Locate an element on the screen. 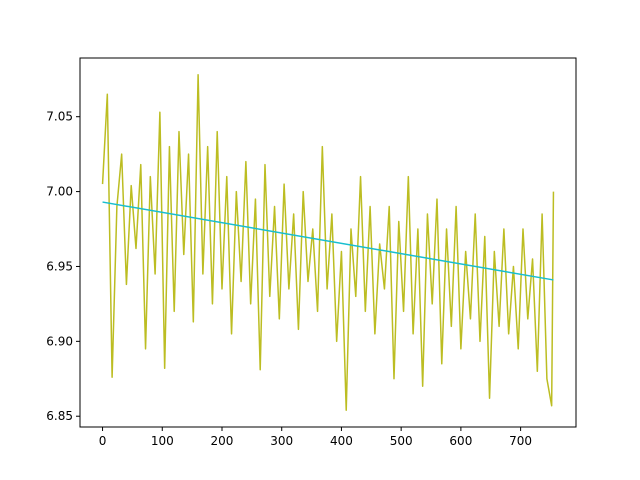 This screenshot has width=640, height=480. x-tick-label: 300 is located at coordinates (281, 441).